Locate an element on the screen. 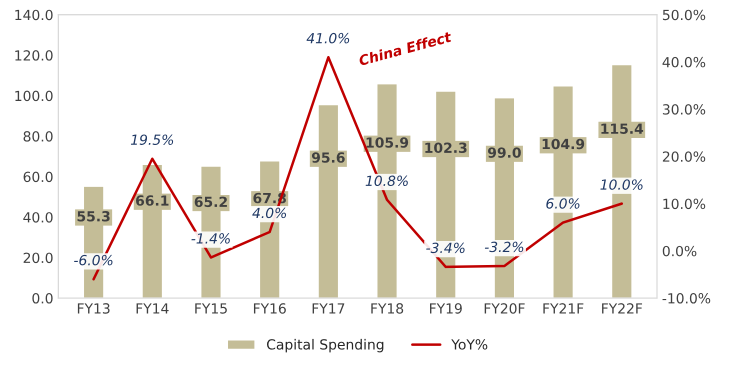  data-label: 95.6 is located at coordinates (328, 157).